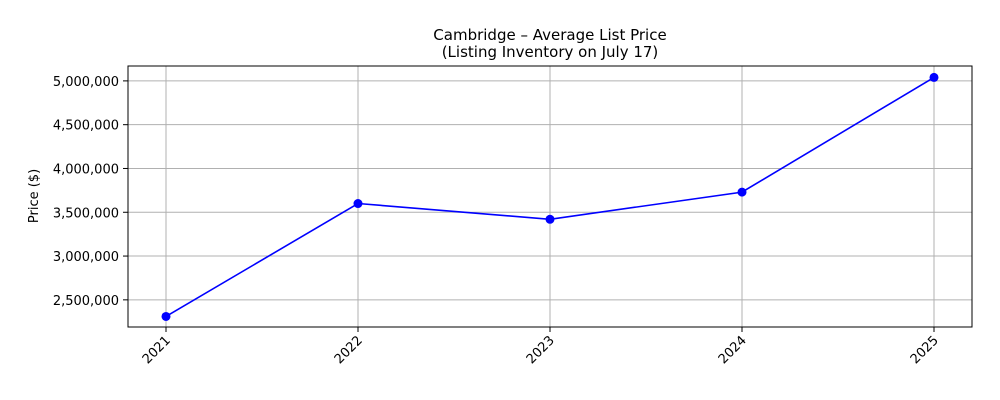 This screenshot has height=400, width=1000. What do you see at coordinates (550, 52) in the screenshot?
I see `chart-subtitle: (Listing Inventory on July 17)` at bounding box center [550, 52].